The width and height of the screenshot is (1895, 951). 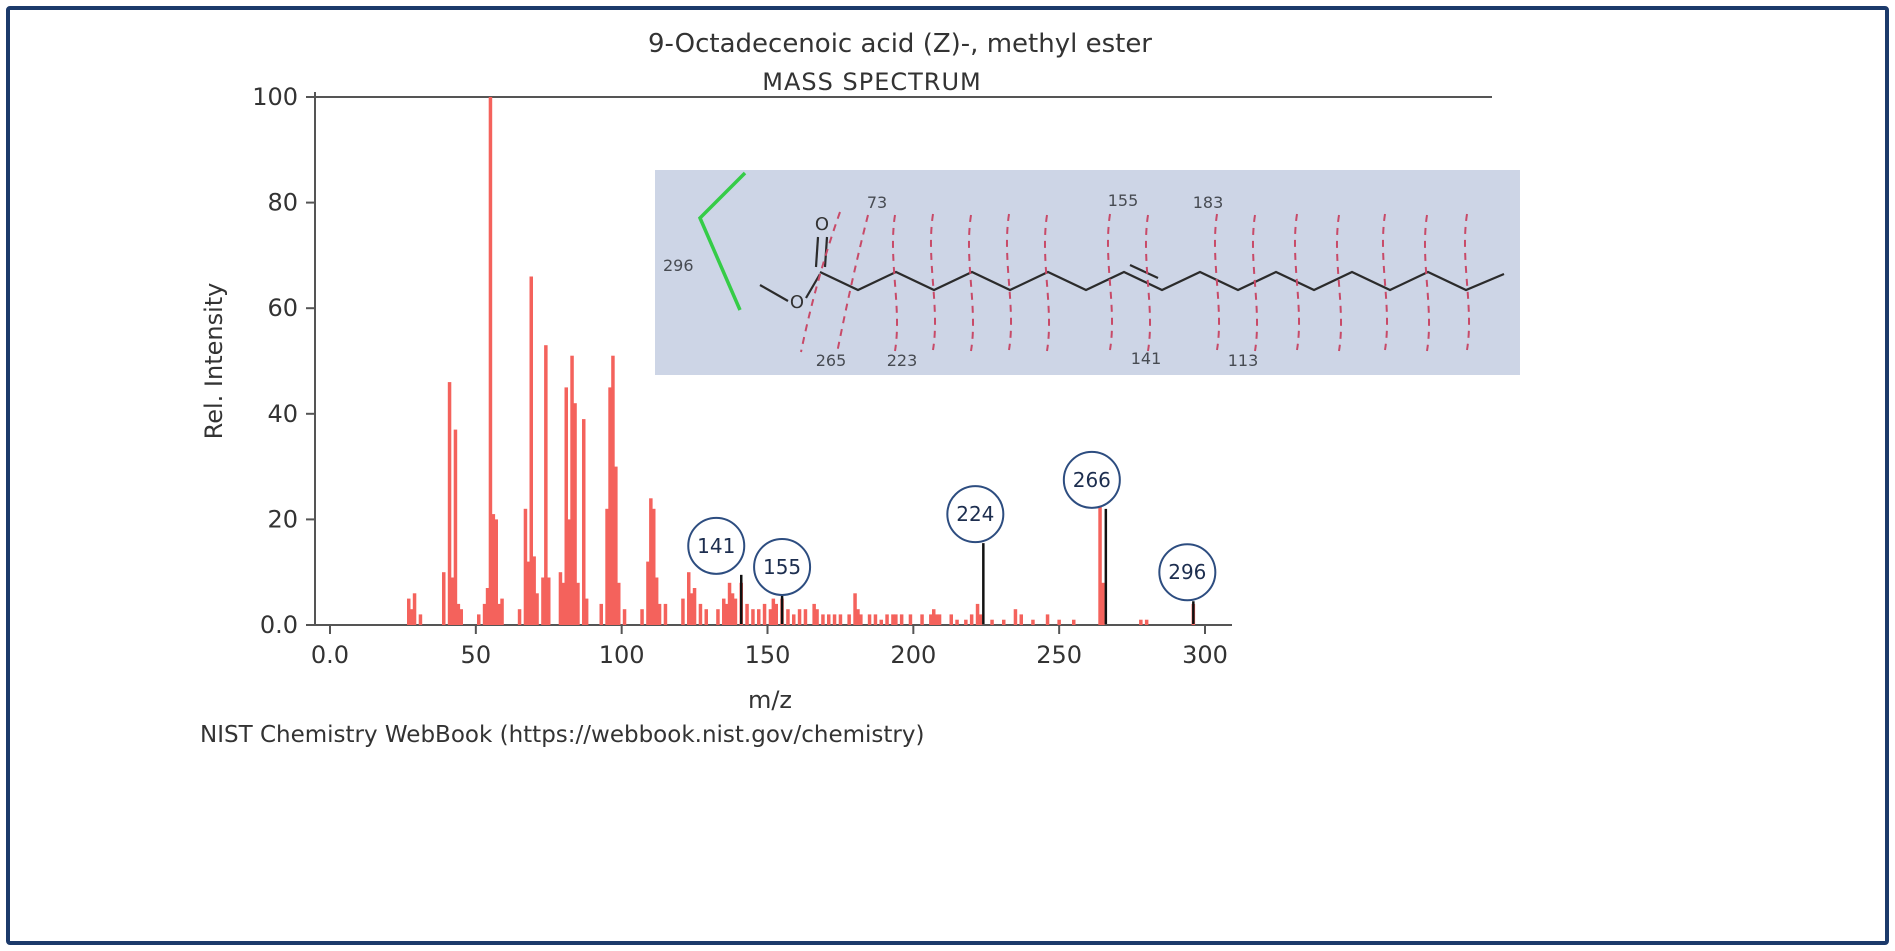 I want to click on molecule-skeleton, so click(x=1132, y=269).